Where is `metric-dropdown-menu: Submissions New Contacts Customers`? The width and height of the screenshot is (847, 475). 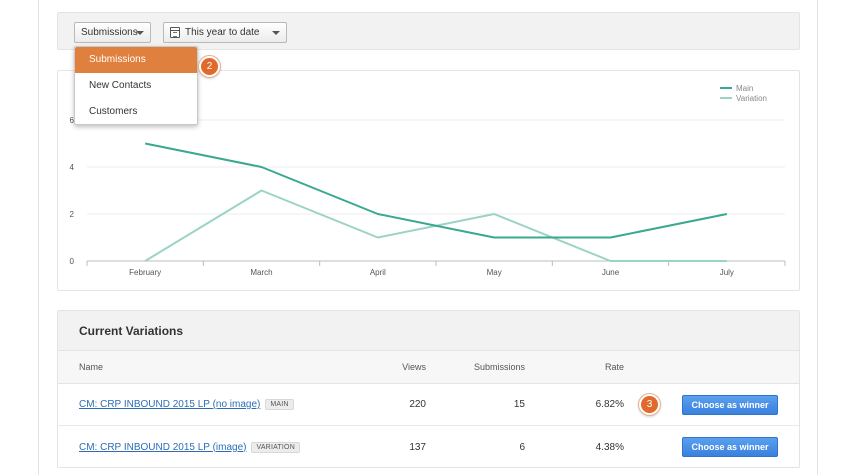
metric-dropdown-menu: Submissions New Contacts Customers is located at coordinates (136, 85).